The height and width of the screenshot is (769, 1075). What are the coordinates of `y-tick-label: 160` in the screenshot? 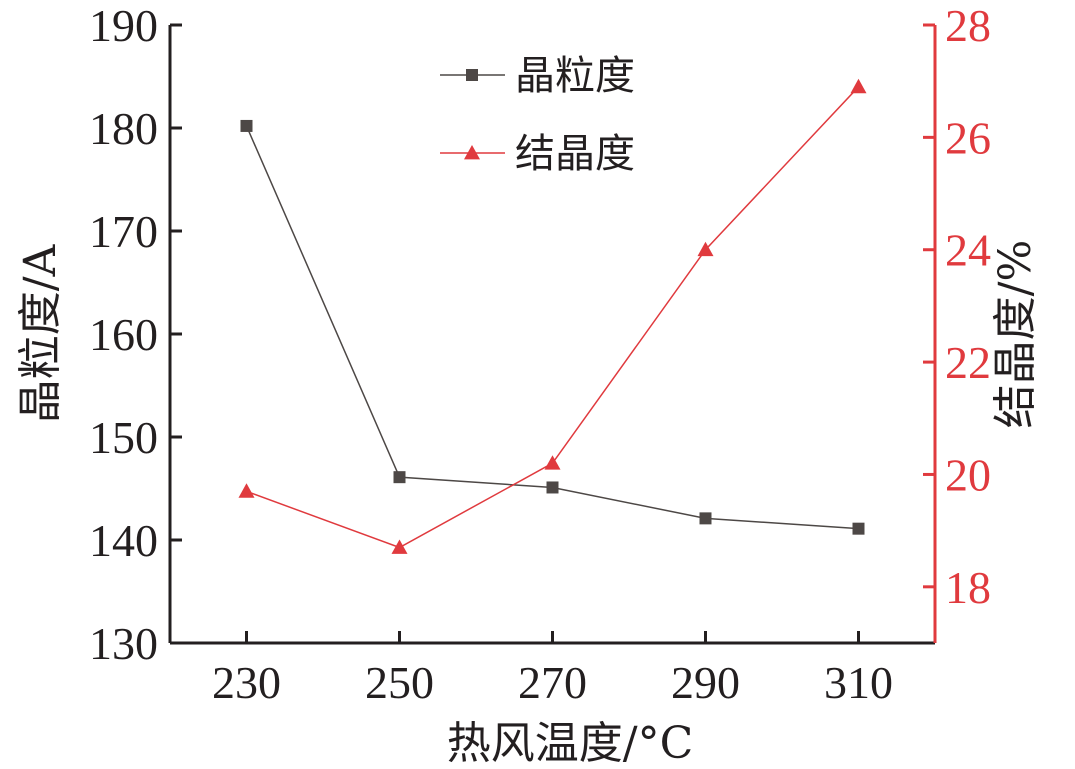 It's located at (123, 334).